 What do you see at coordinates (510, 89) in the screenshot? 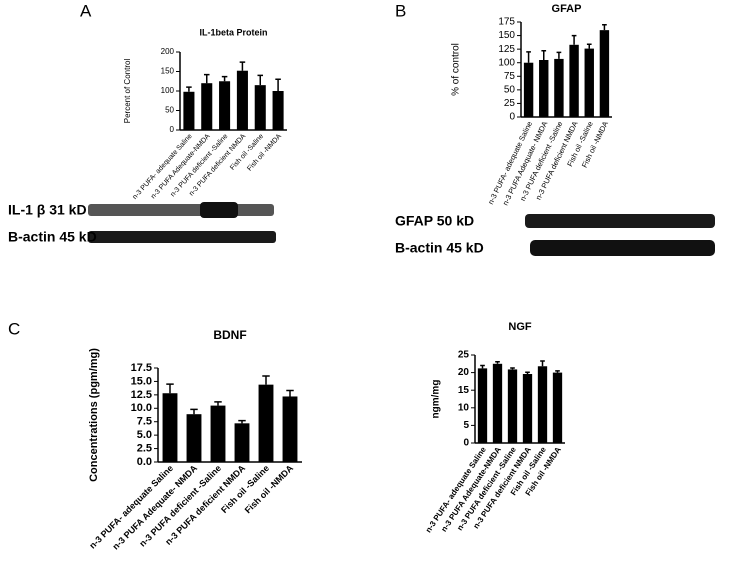
I see `y-tick-label: 50` at bounding box center [510, 89].